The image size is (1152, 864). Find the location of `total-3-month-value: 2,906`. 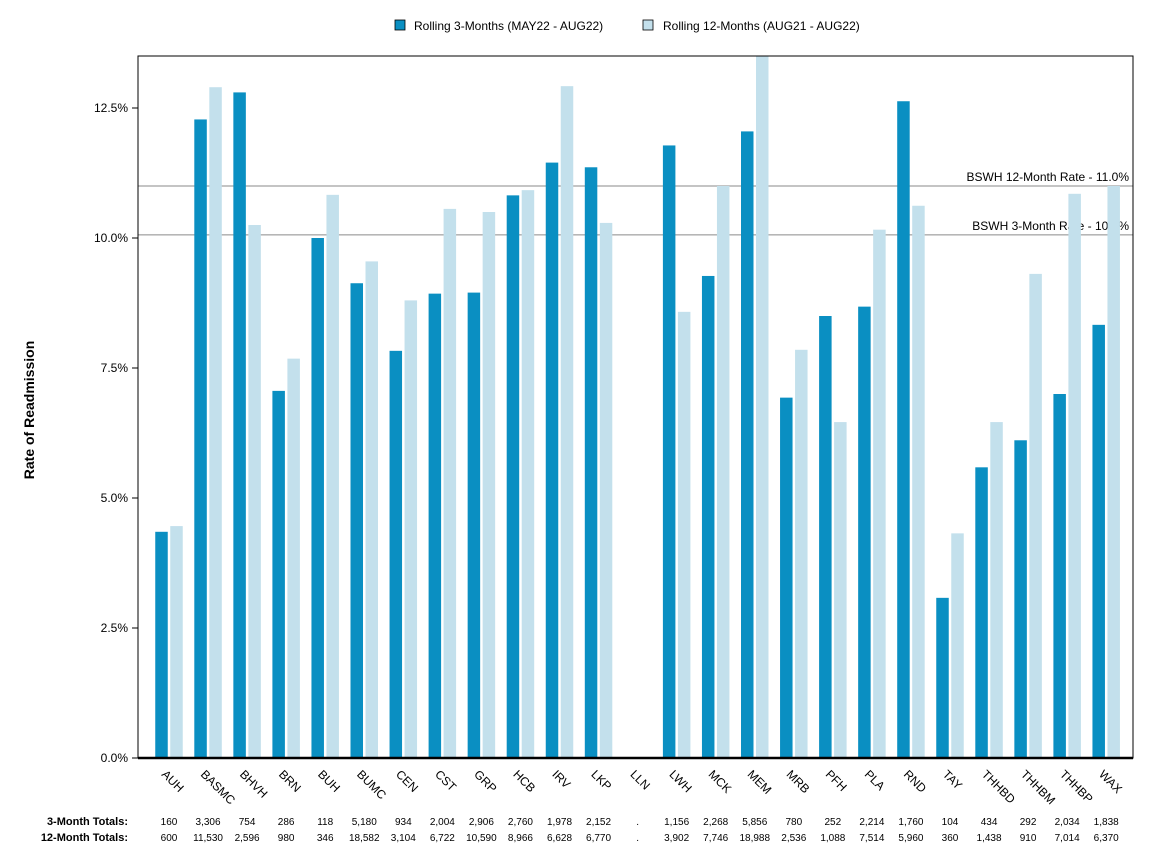

total-3-month-value: 2,906 is located at coordinates (481, 822).